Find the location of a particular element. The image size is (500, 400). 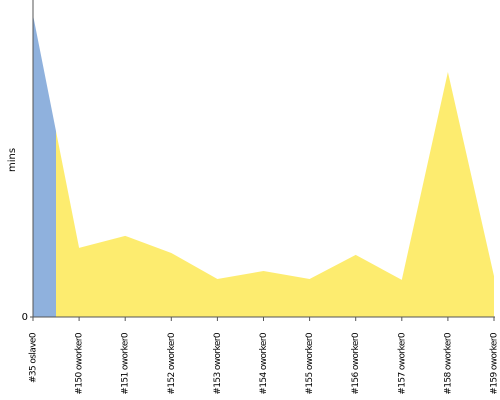

x-tick-label: #150 oworker0 is located at coordinates (80, 363).